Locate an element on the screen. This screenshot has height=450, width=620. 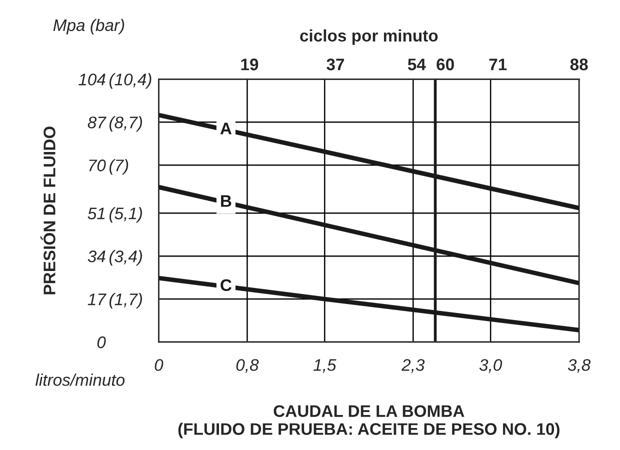
x-axis-title: CAUDAL DE LA BOMBA (FLUIDO DE PRUEBA: ACEITE DE PESO NO. 10) is located at coordinates (369, 421).